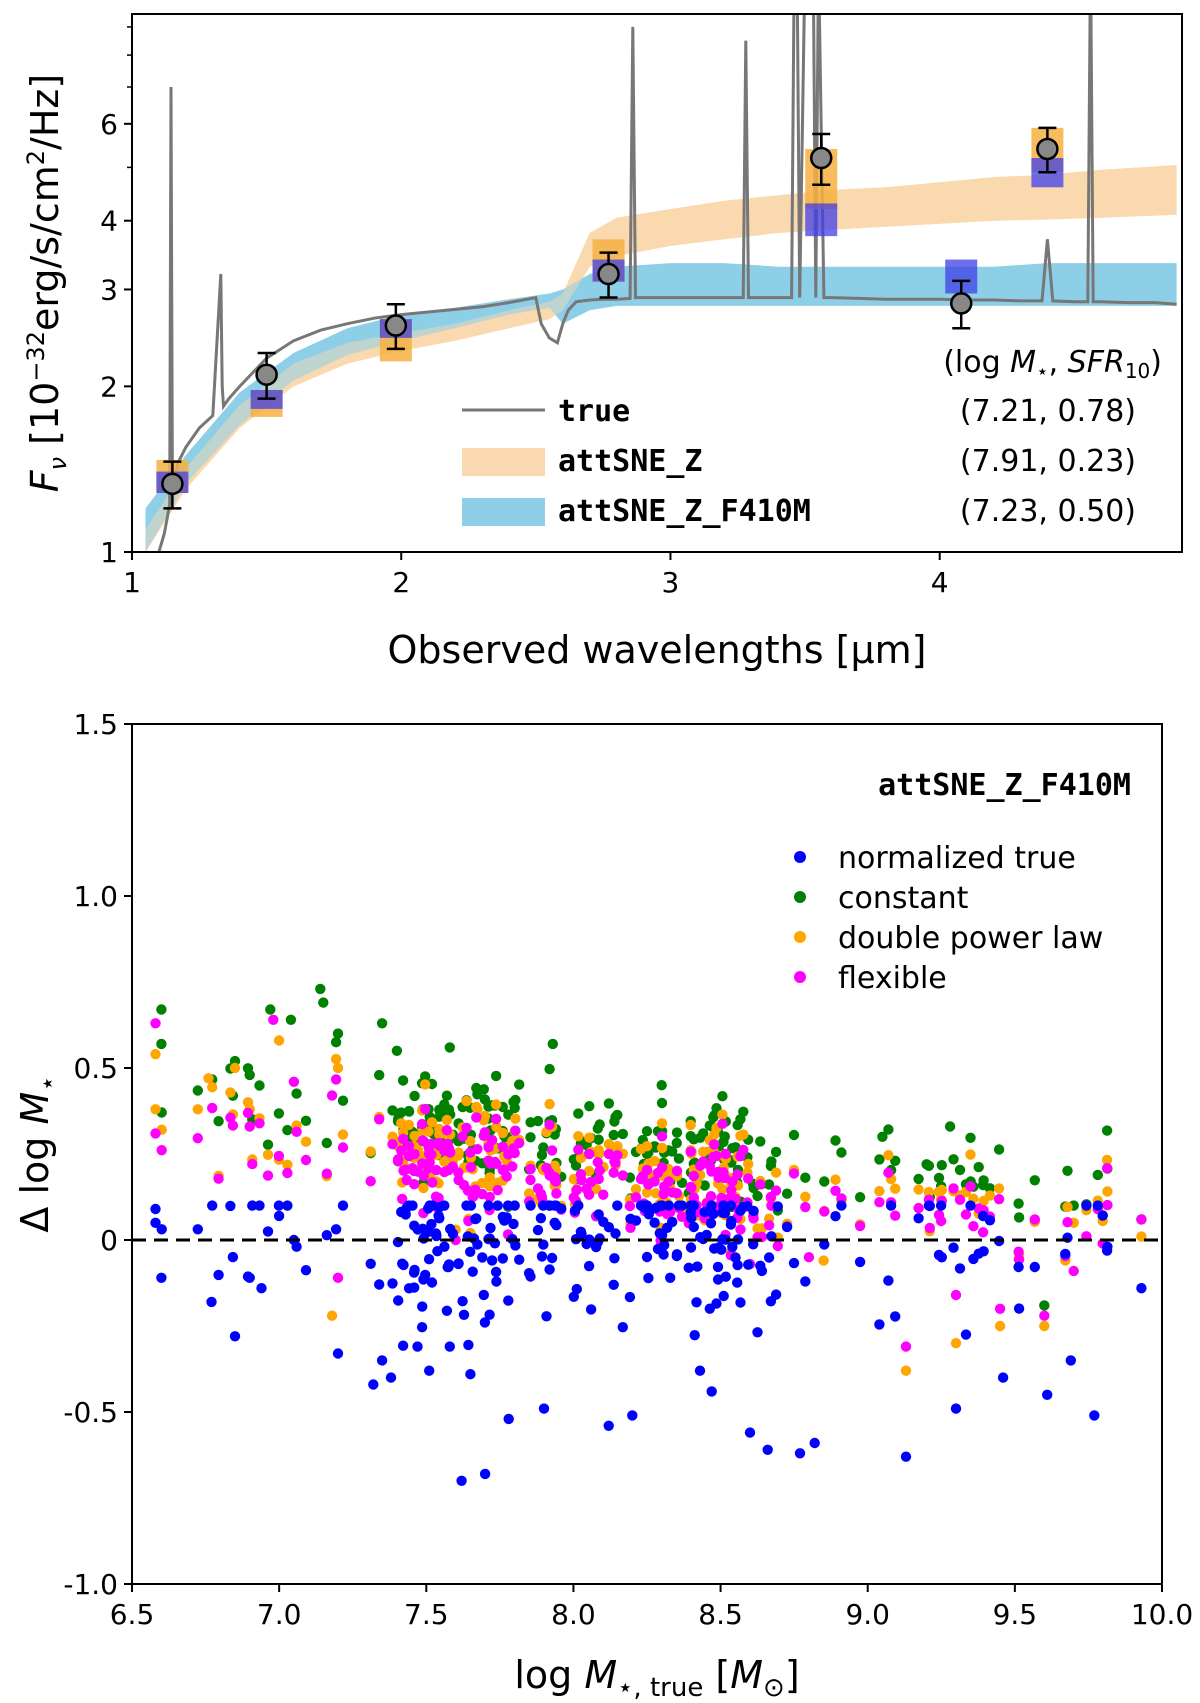 The height and width of the screenshot is (1703, 1200). What do you see at coordinates (1004, 785) in the screenshot?
I see `scatter-title: attSNE_Z_F410M` at bounding box center [1004, 785].